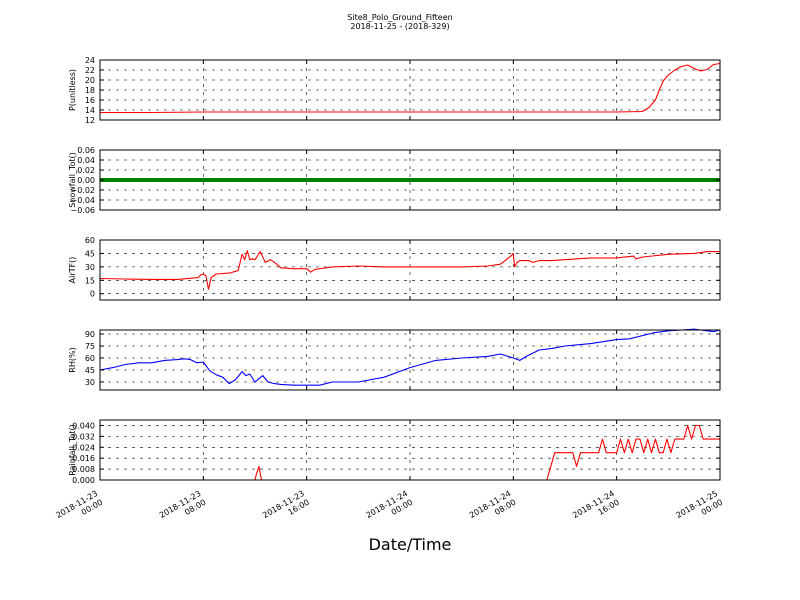  Describe the element at coordinates (72, 90) in the screenshot. I see `y-axis-label: P(unitless)` at that location.